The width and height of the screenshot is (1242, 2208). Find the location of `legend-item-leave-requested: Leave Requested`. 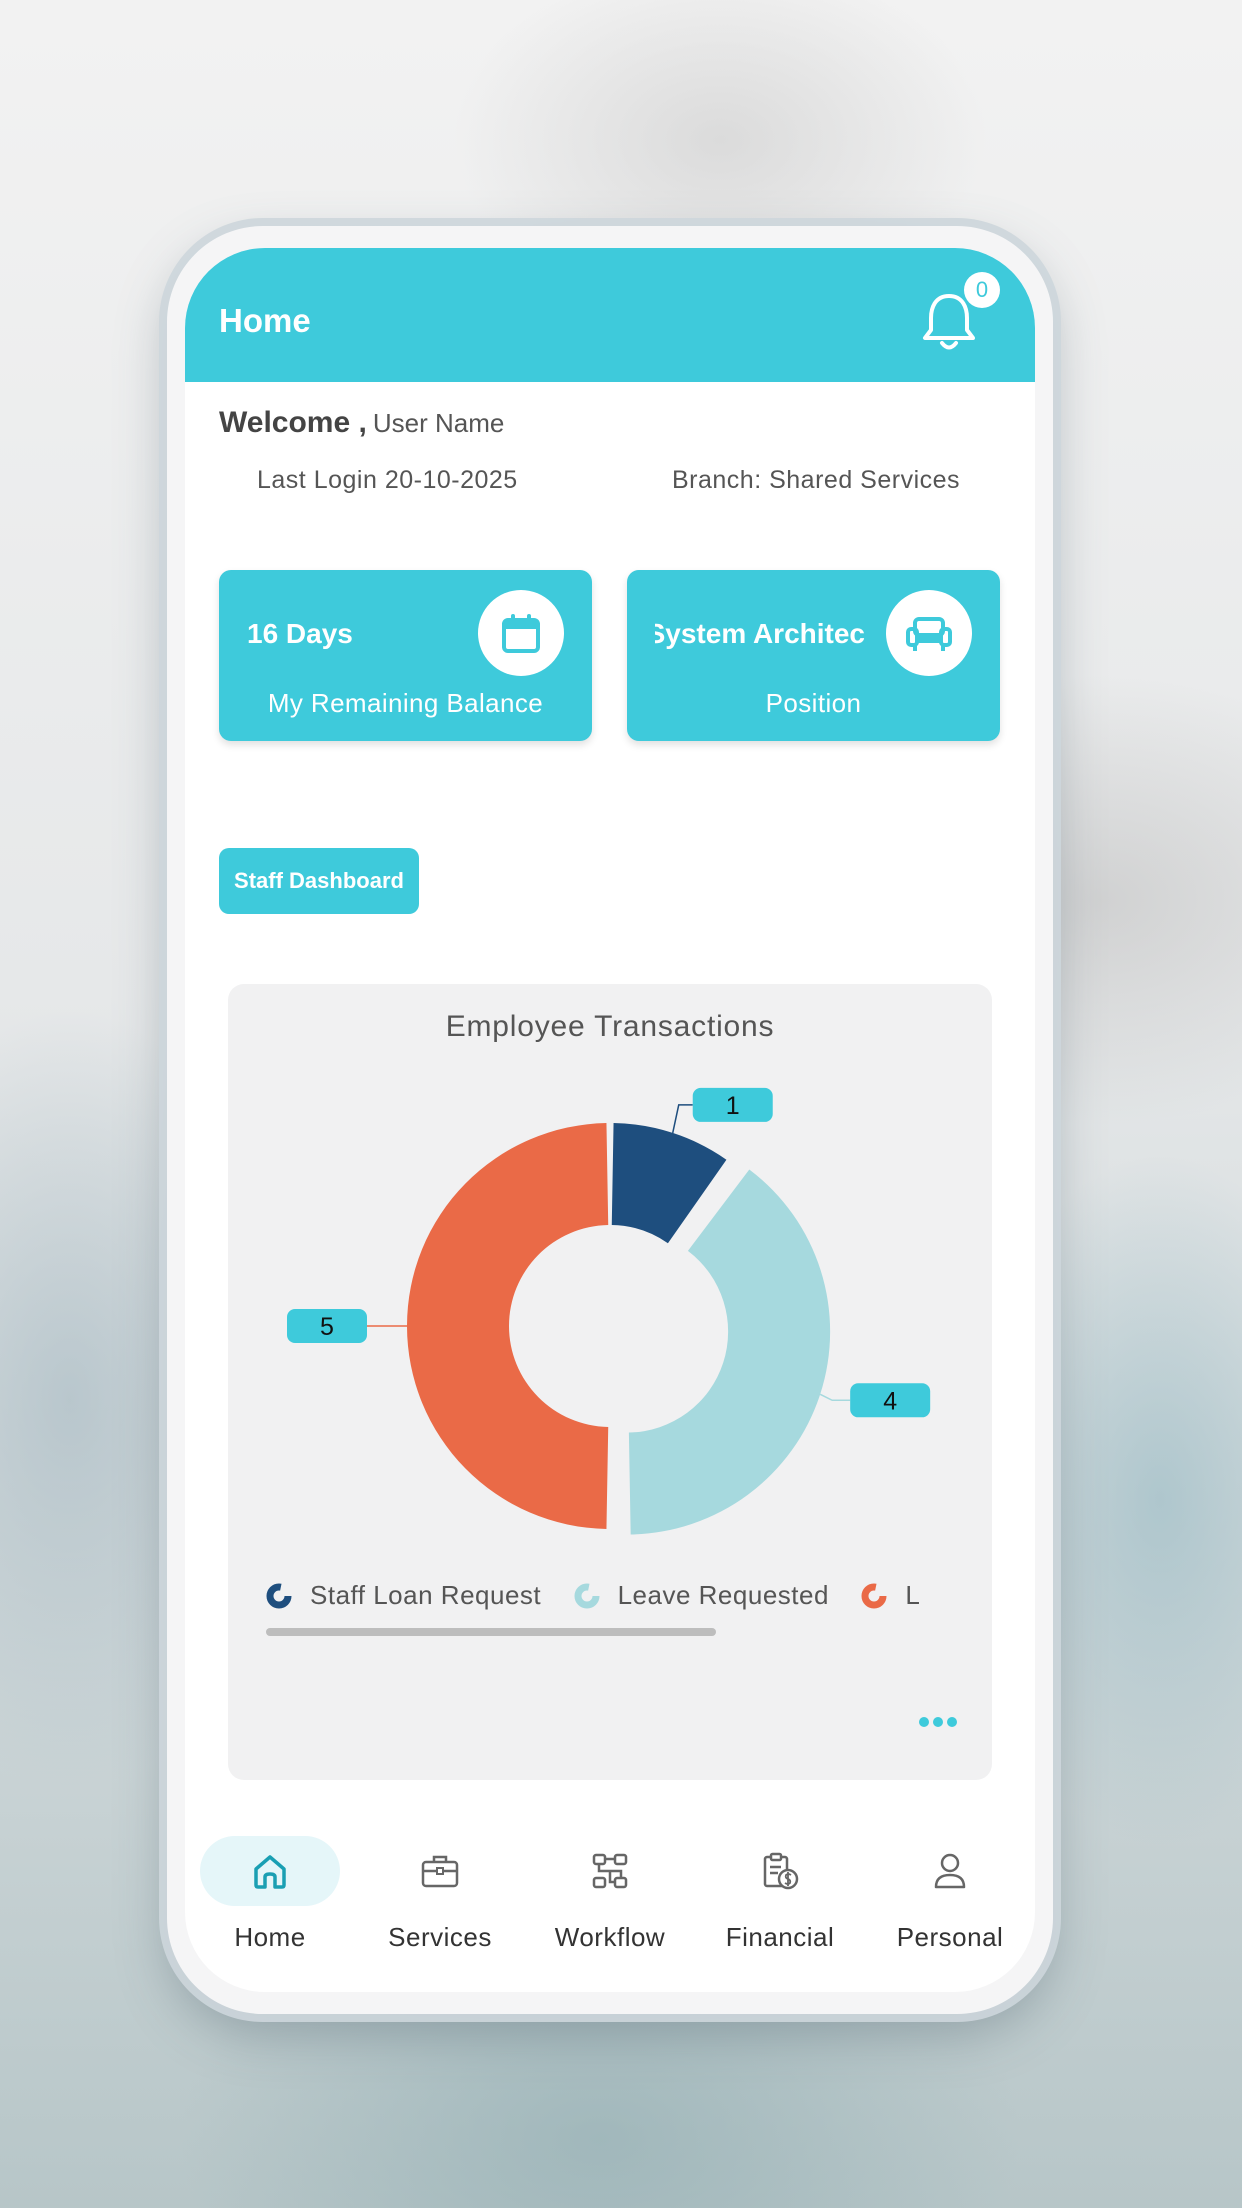

legend-item-leave-requested: Leave Requested is located at coordinates (701, 1595).